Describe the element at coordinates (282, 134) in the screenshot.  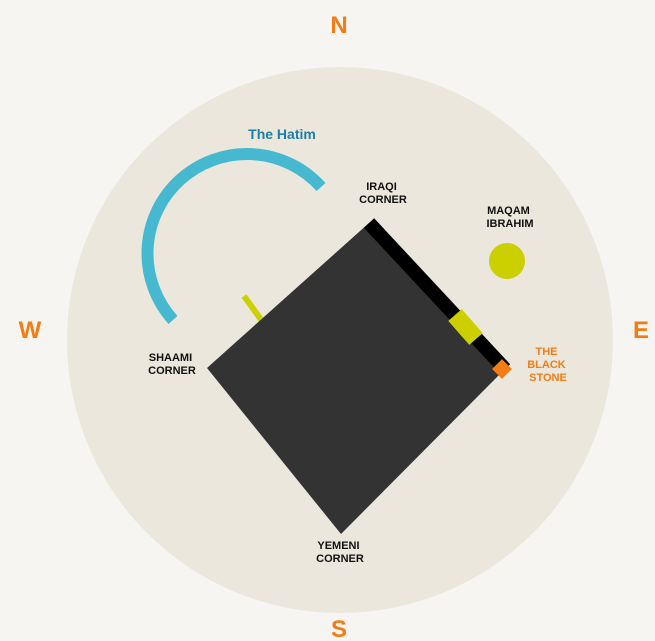
I see `hatim-label: The Hatim` at that location.